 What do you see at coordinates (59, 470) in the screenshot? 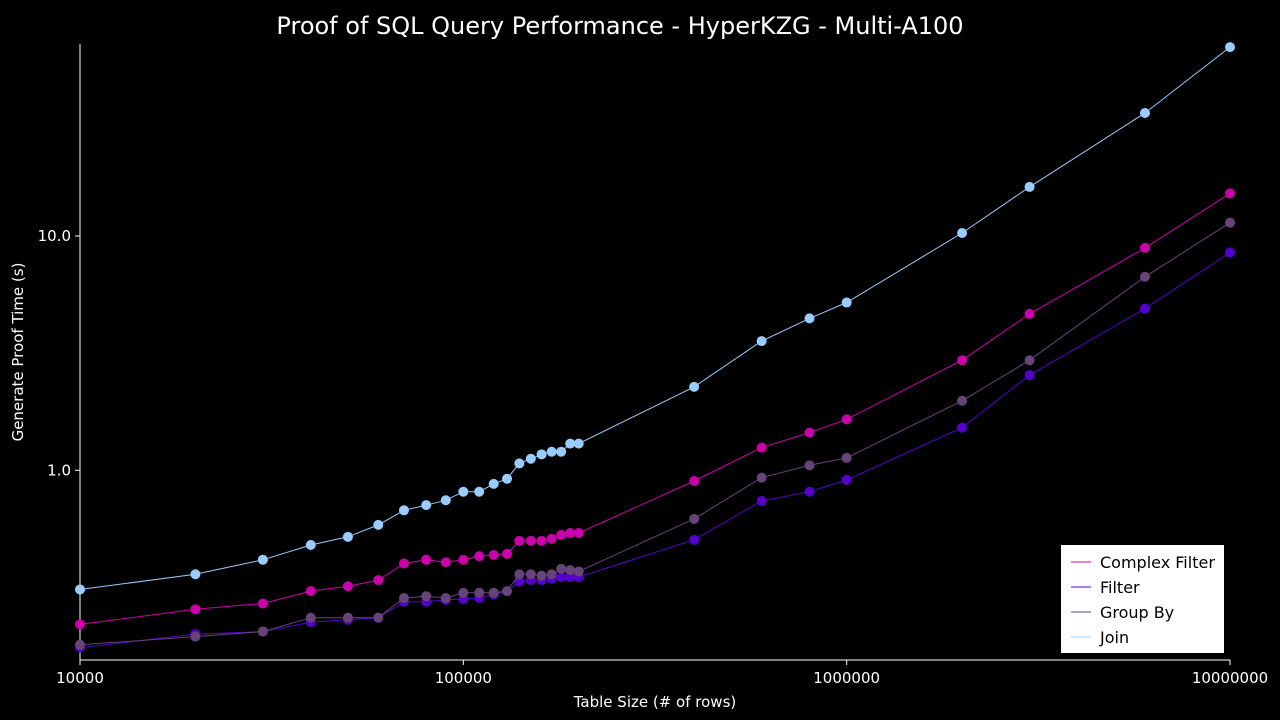
I see `y-tick-label: 1.0` at bounding box center [59, 470].